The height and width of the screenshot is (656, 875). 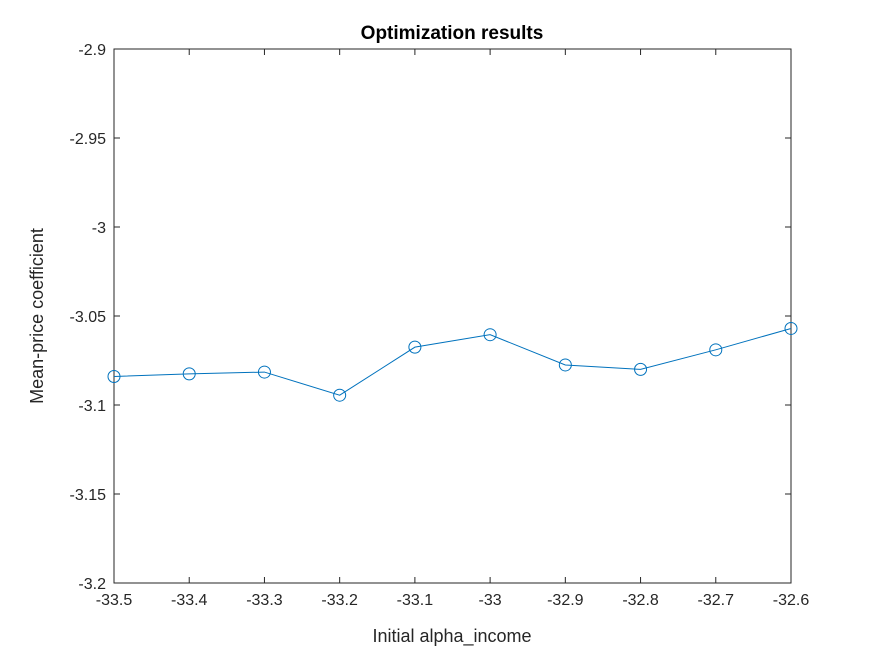 I want to click on x-tick-label: -32.8, so click(x=640, y=600).